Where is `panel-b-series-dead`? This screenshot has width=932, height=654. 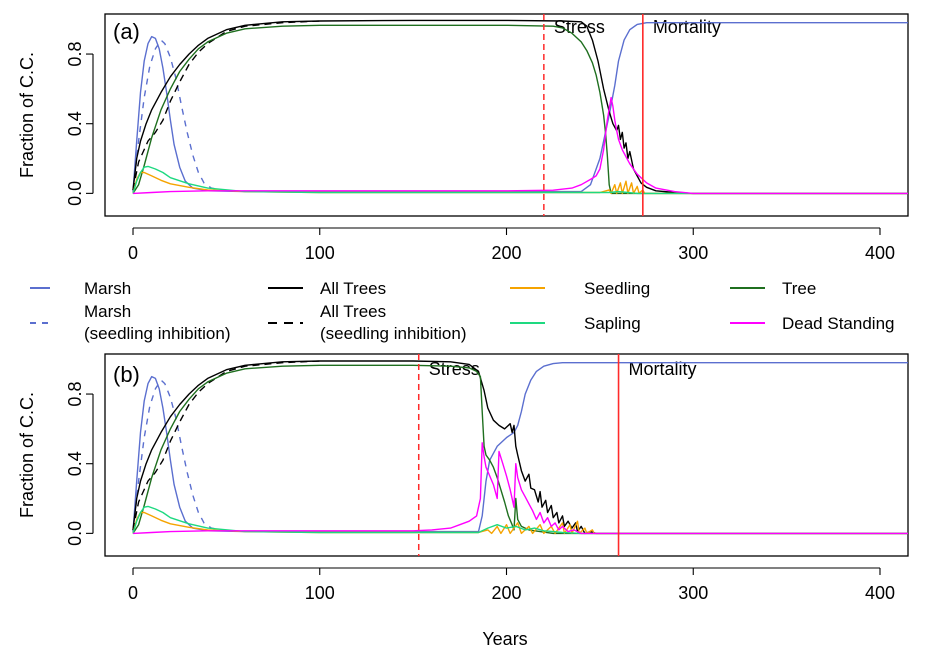 panel-b-series-dead is located at coordinates (520, 488).